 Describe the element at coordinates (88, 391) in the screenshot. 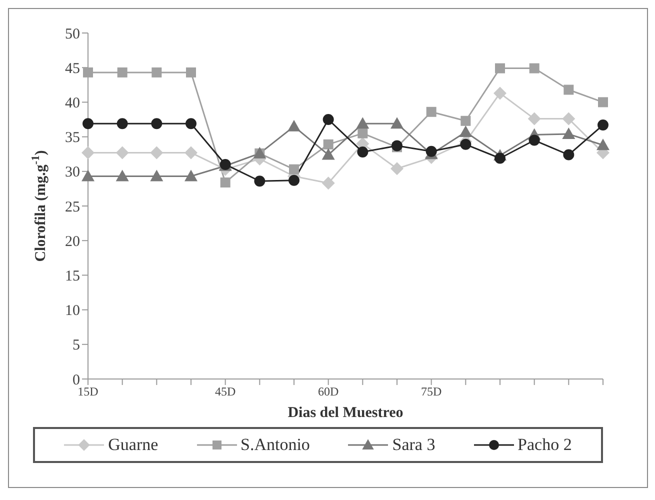

I see `x-tick-label: 15D` at that location.